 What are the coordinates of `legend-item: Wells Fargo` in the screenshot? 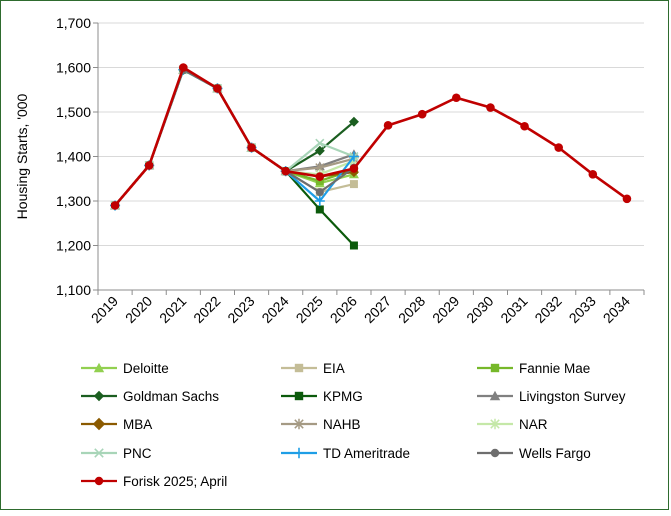 It's located at (534, 453).